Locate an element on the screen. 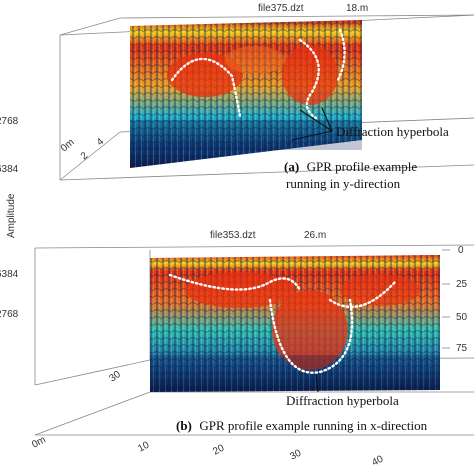  panel-b-bottom-tick-2: 20 is located at coordinates (218, 450).